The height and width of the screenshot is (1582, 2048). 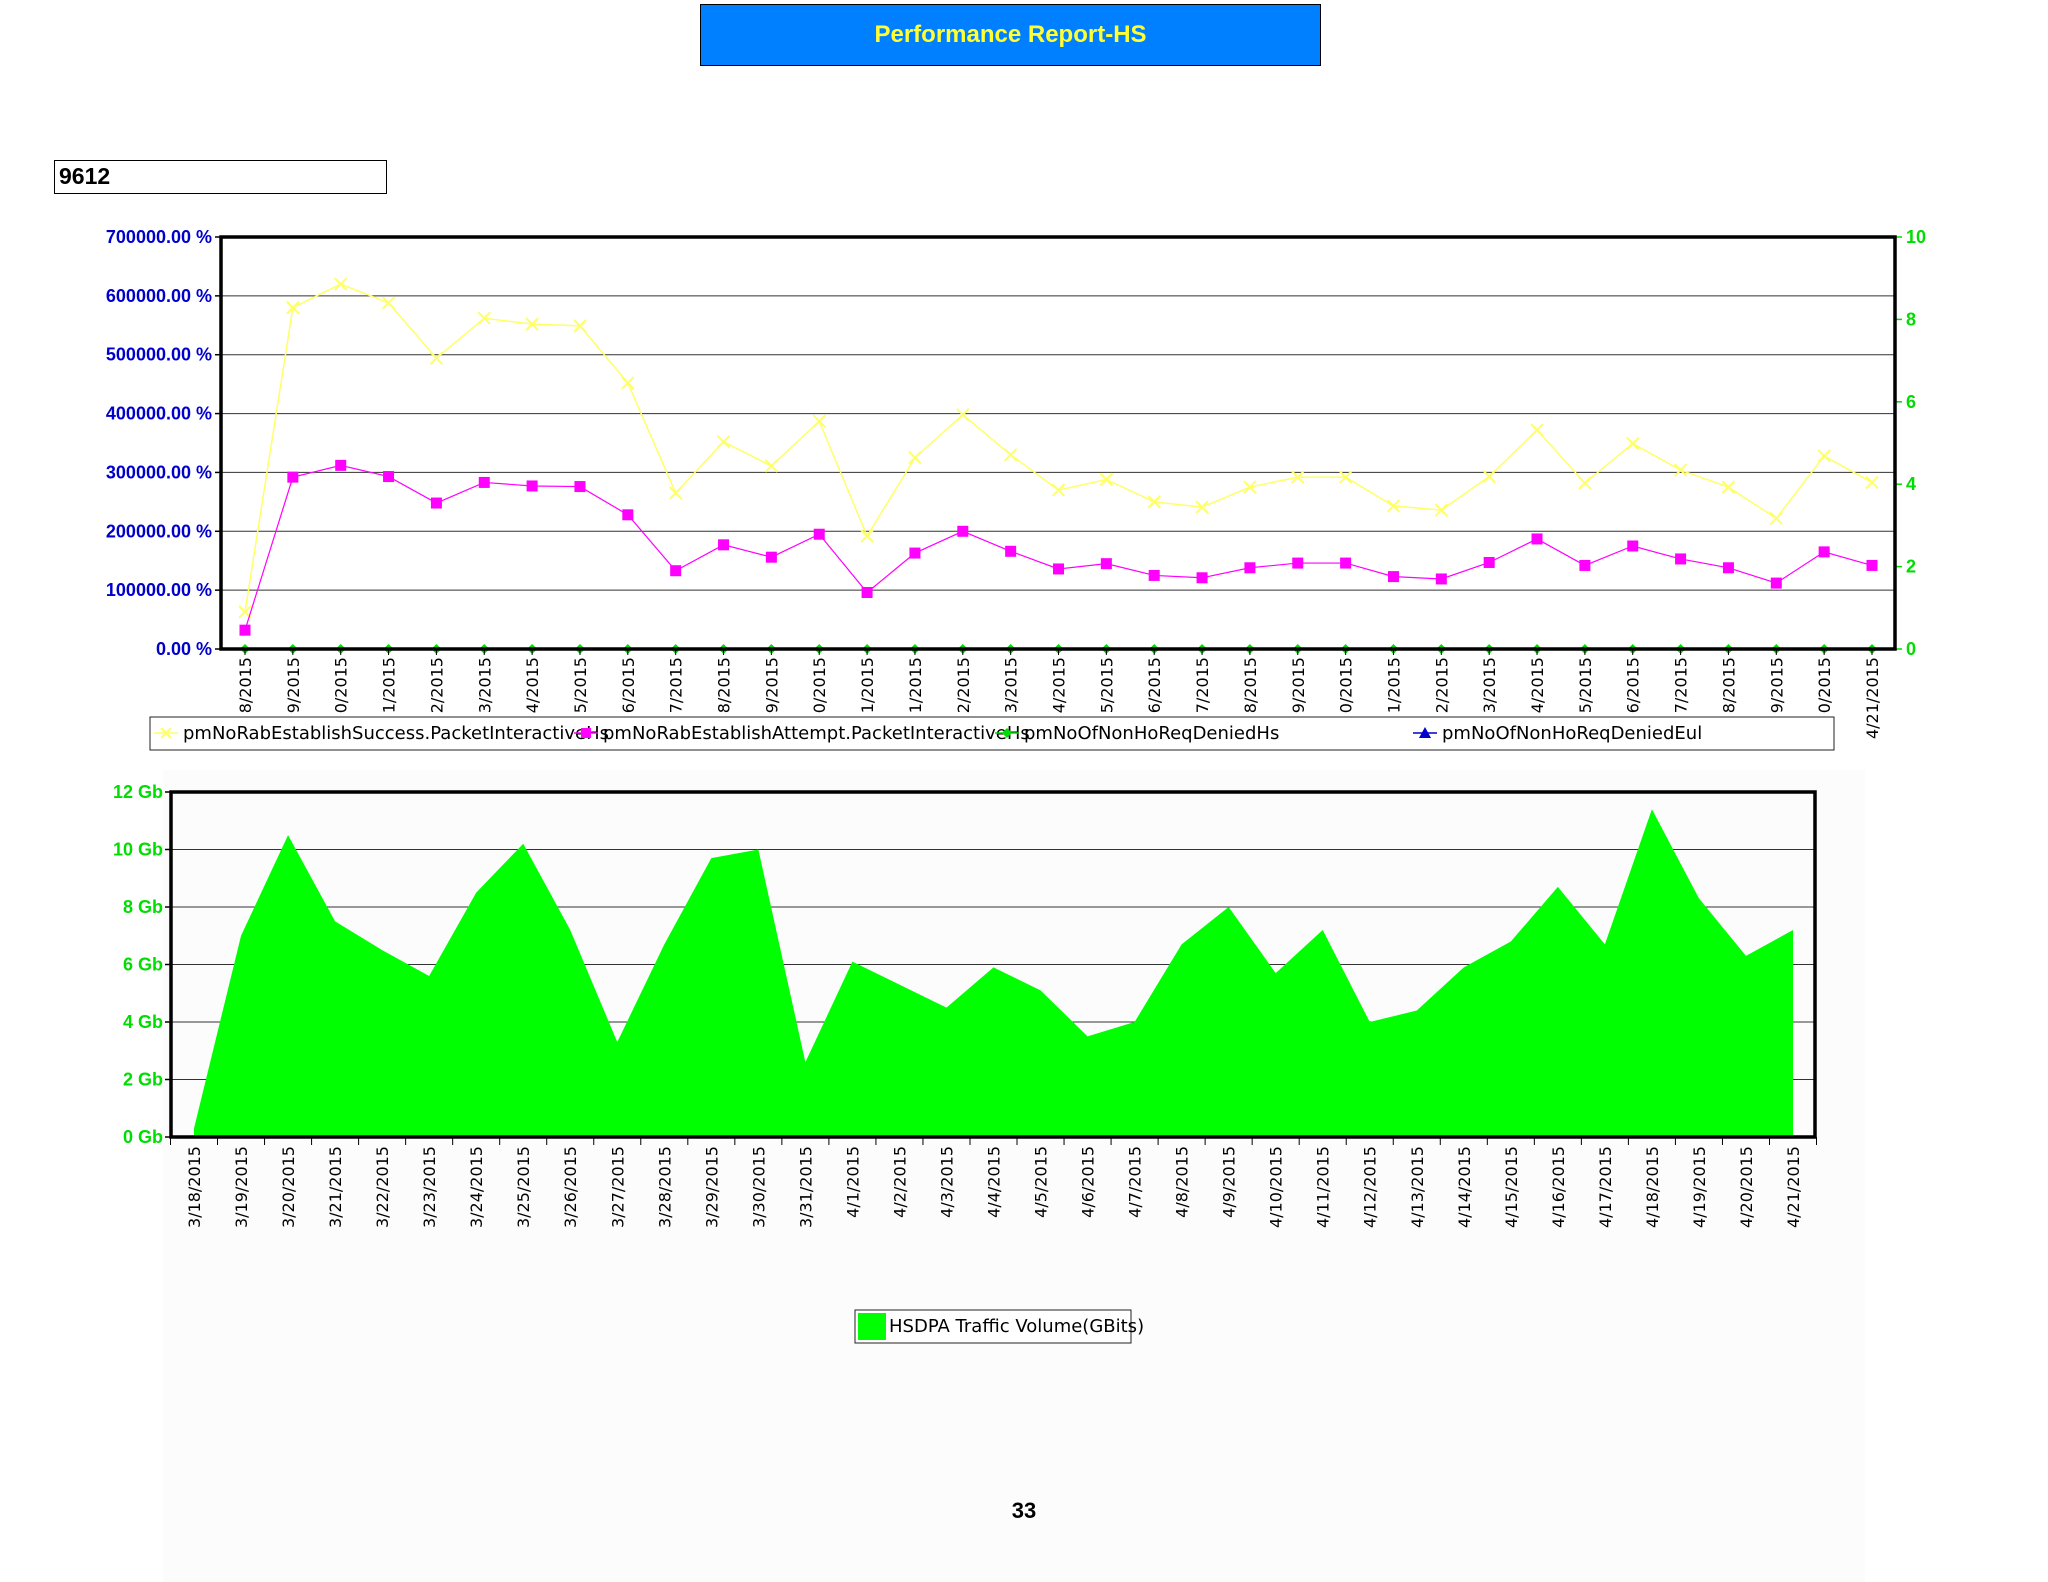 I want to click on x-axis-tick-label: 3/29/2015, so click(x=711, y=1187).